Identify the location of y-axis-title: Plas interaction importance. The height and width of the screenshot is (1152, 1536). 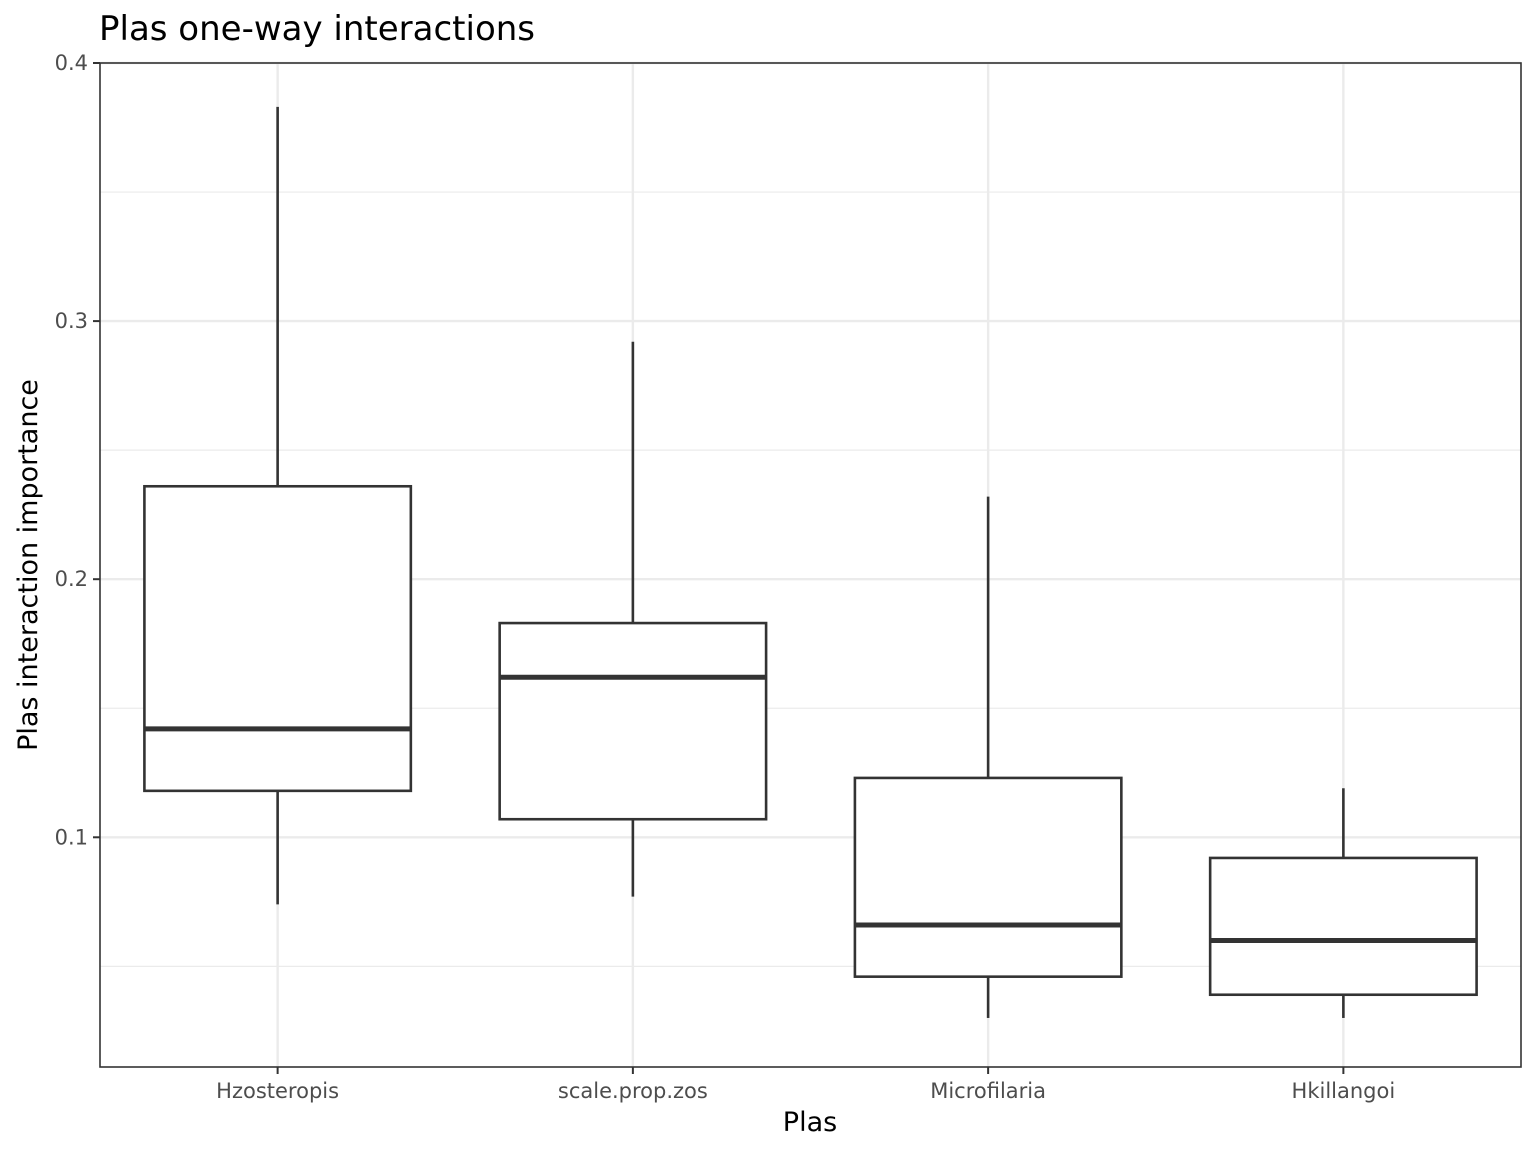
(28, 565).